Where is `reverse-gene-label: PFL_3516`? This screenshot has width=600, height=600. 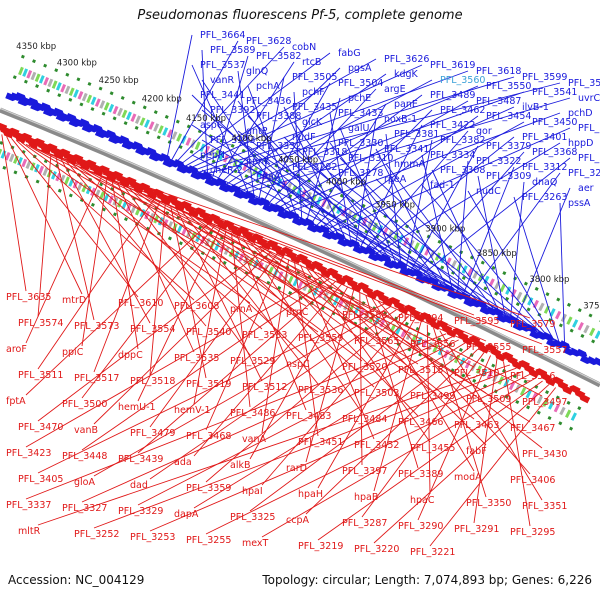
reverse-gene-label: PFL_3516 is located at coordinates (532, 376).